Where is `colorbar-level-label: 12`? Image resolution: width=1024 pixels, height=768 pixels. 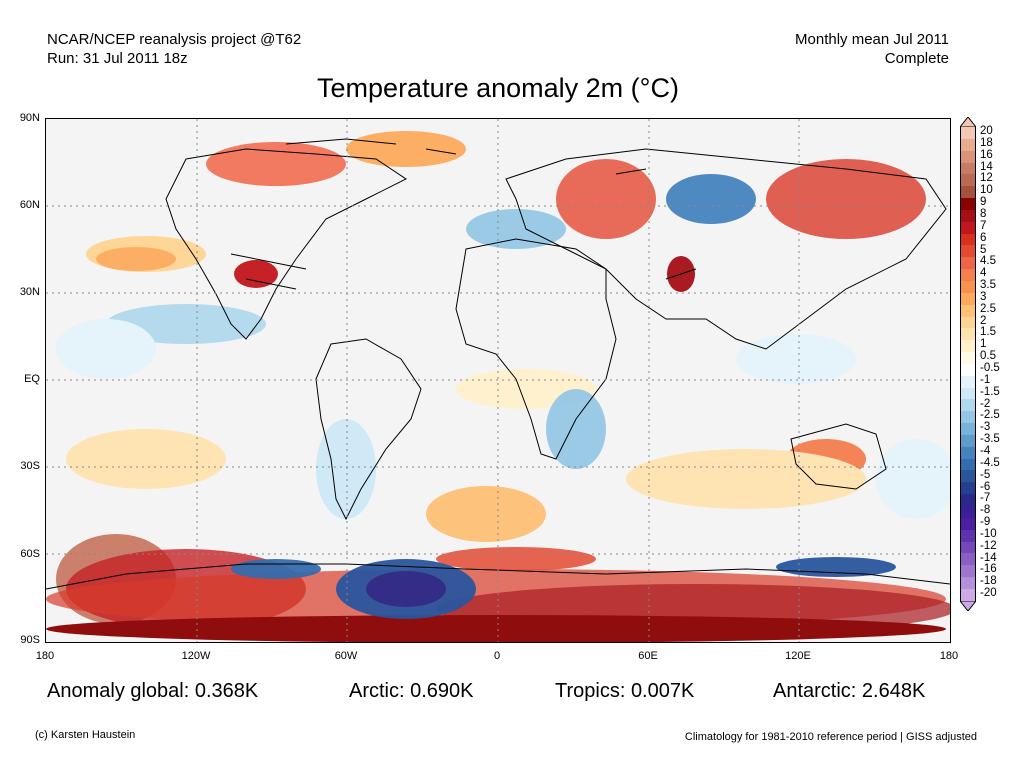 colorbar-level-label: 12 is located at coordinates (986, 178).